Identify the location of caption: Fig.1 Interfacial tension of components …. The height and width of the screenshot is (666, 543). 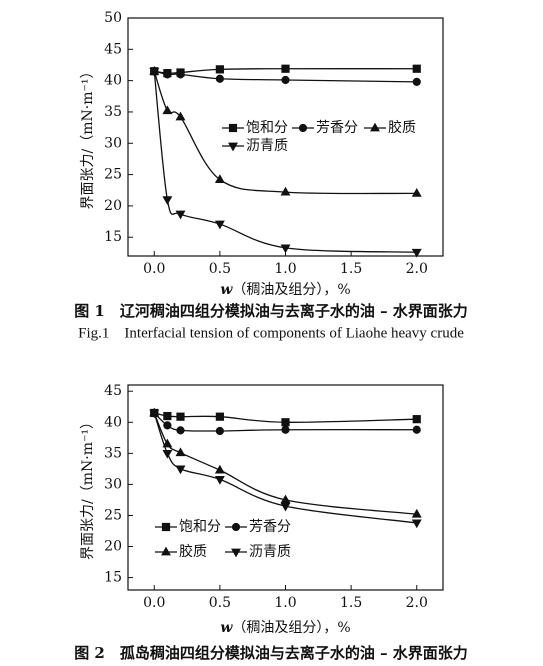
(271, 333).